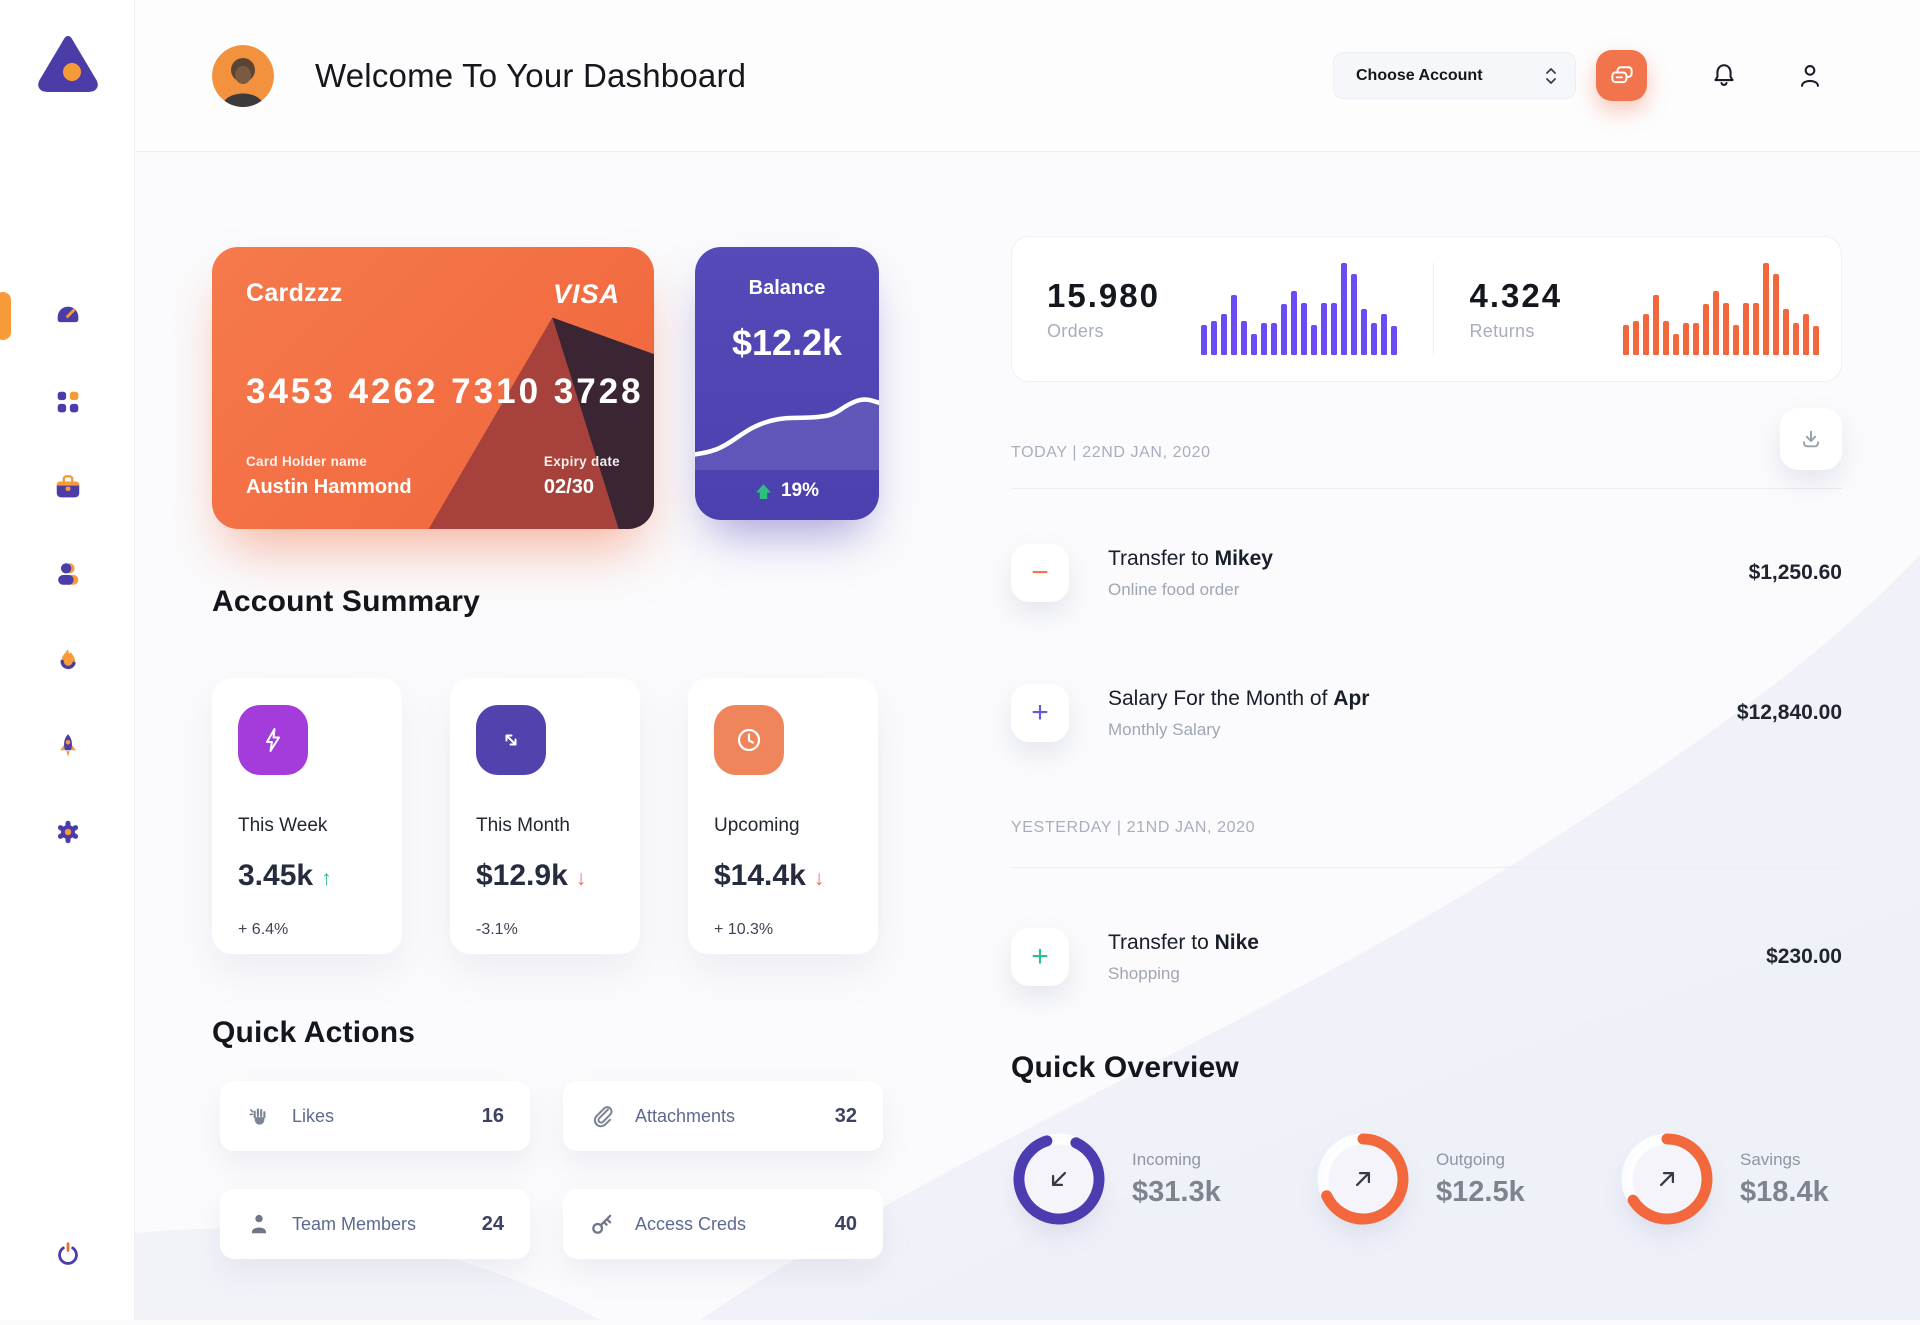 The height and width of the screenshot is (1325, 1920). I want to click on summary-value: $12.9k, so click(522, 875).